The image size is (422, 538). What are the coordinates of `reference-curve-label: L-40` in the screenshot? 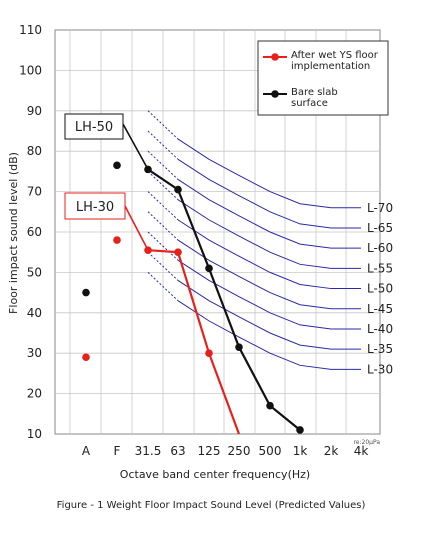 It's located at (380, 329).